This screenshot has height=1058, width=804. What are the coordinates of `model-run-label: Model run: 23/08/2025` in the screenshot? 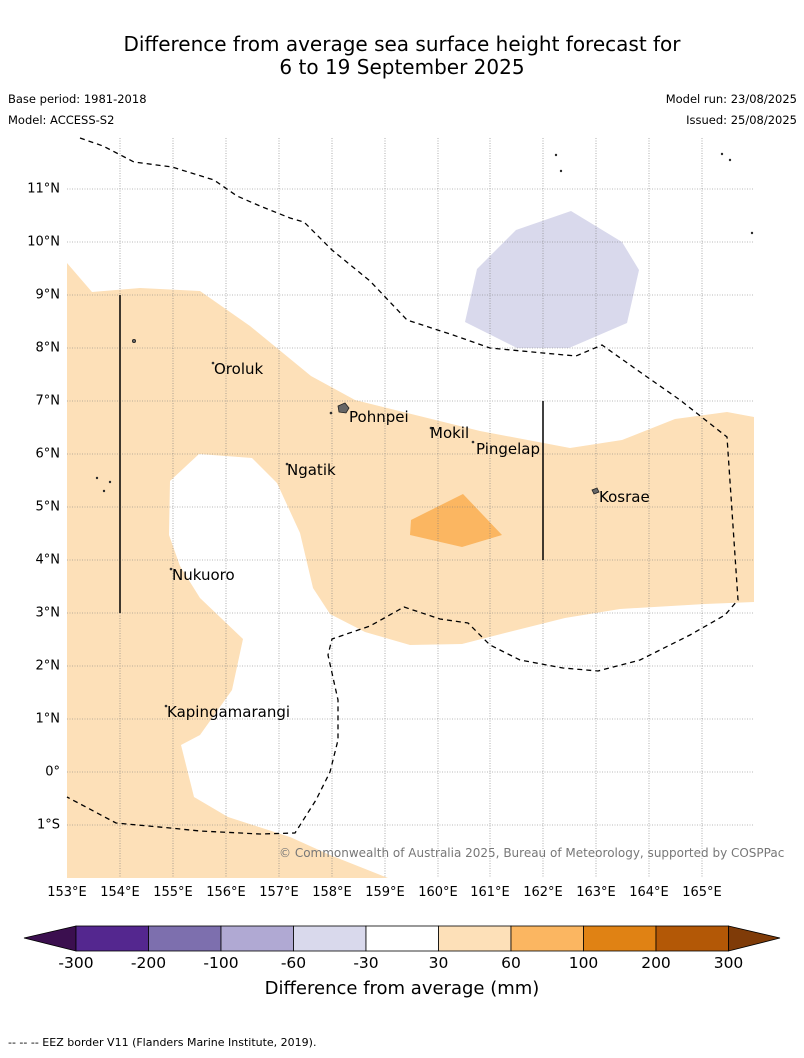 It's located at (731, 99).